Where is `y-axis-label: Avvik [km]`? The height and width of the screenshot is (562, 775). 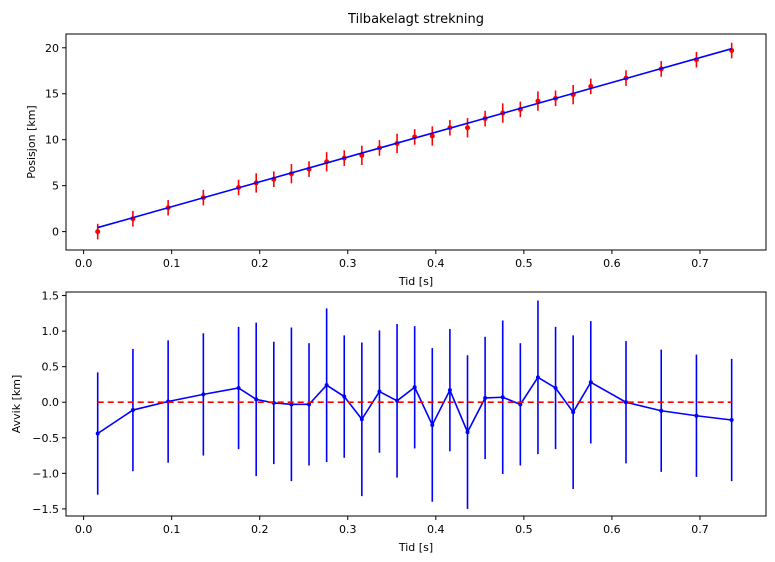 y-axis-label: Avvik [km] is located at coordinates (16, 404).